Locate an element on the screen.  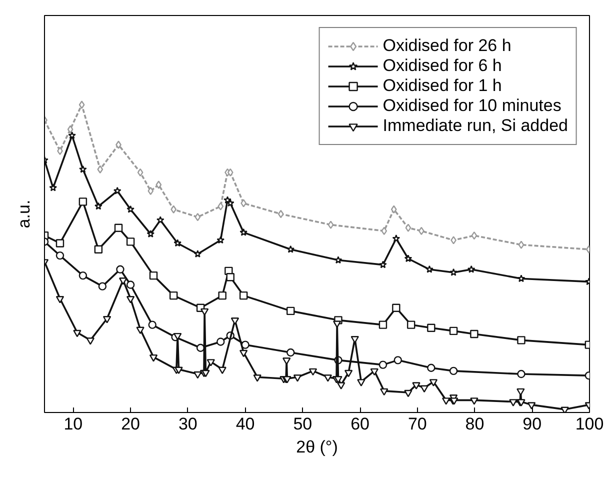
legend-label: Oxidised for 1 h is located at coordinates (442, 86).